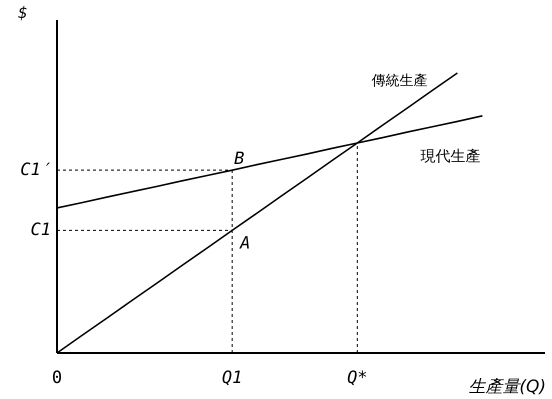 Image resolution: width=552 pixels, height=399 pixels. What do you see at coordinates (57, 378) in the screenshot?
I see `x-tick-label: 0` at bounding box center [57, 378].